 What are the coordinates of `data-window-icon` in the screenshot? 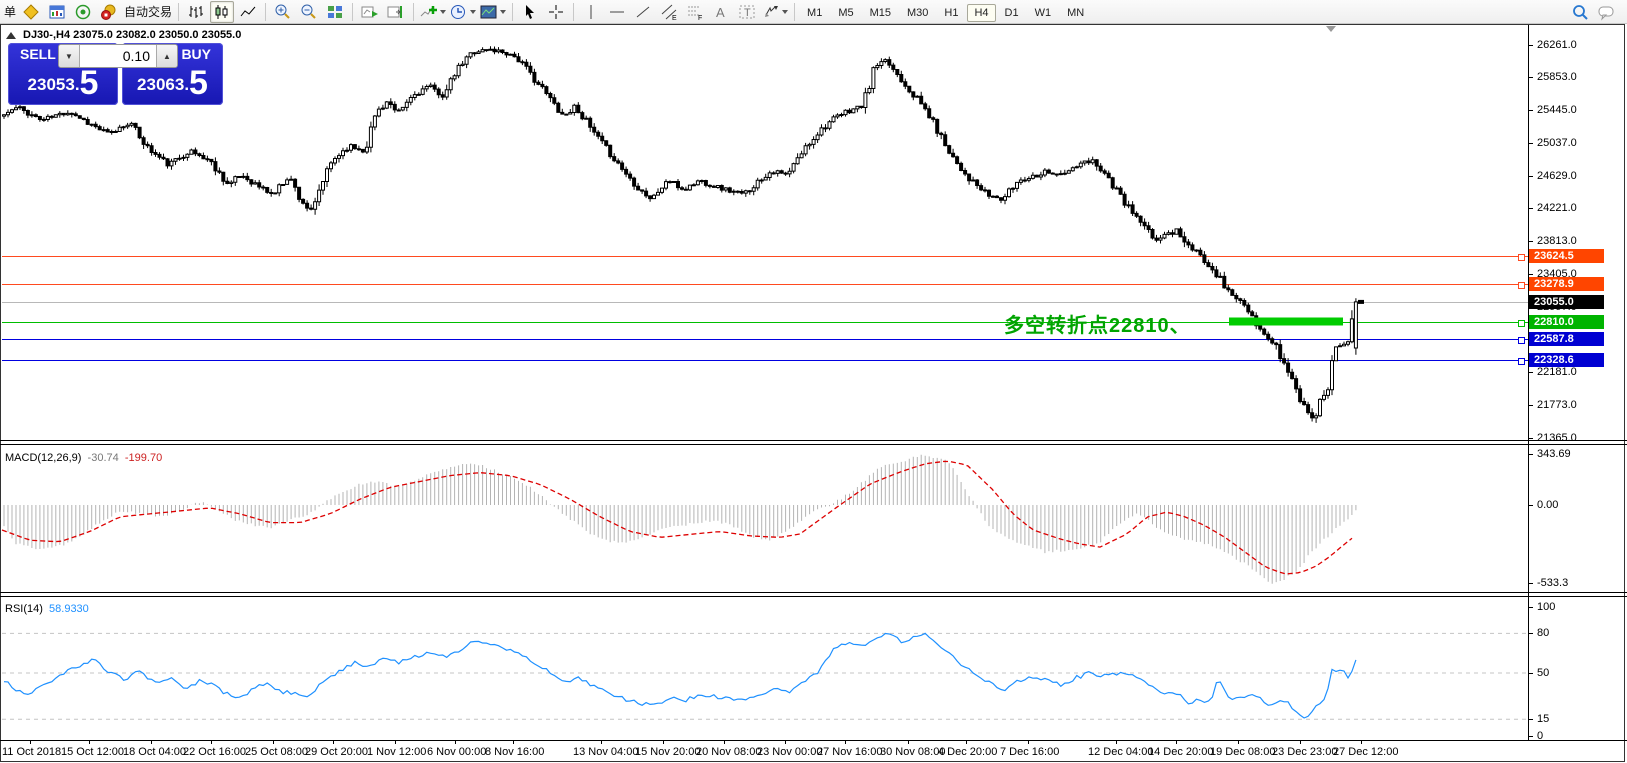 It's located at (83, 11).